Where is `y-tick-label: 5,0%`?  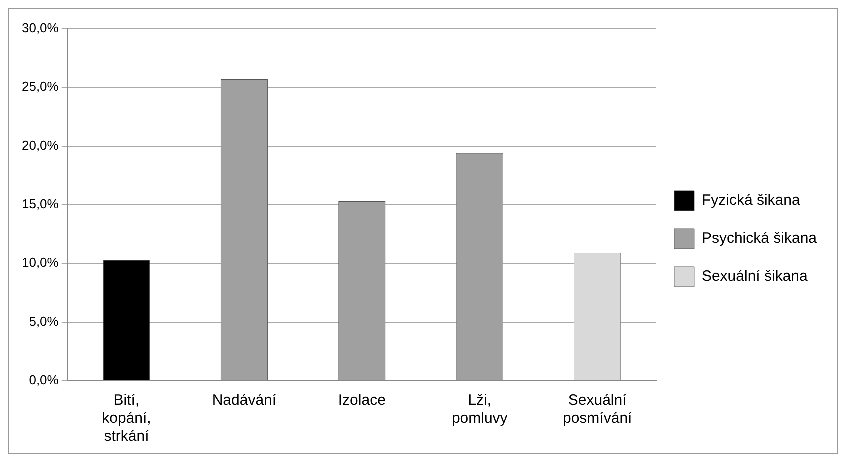 y-tick-label: 5,0% is located at coordinates (44, 321).